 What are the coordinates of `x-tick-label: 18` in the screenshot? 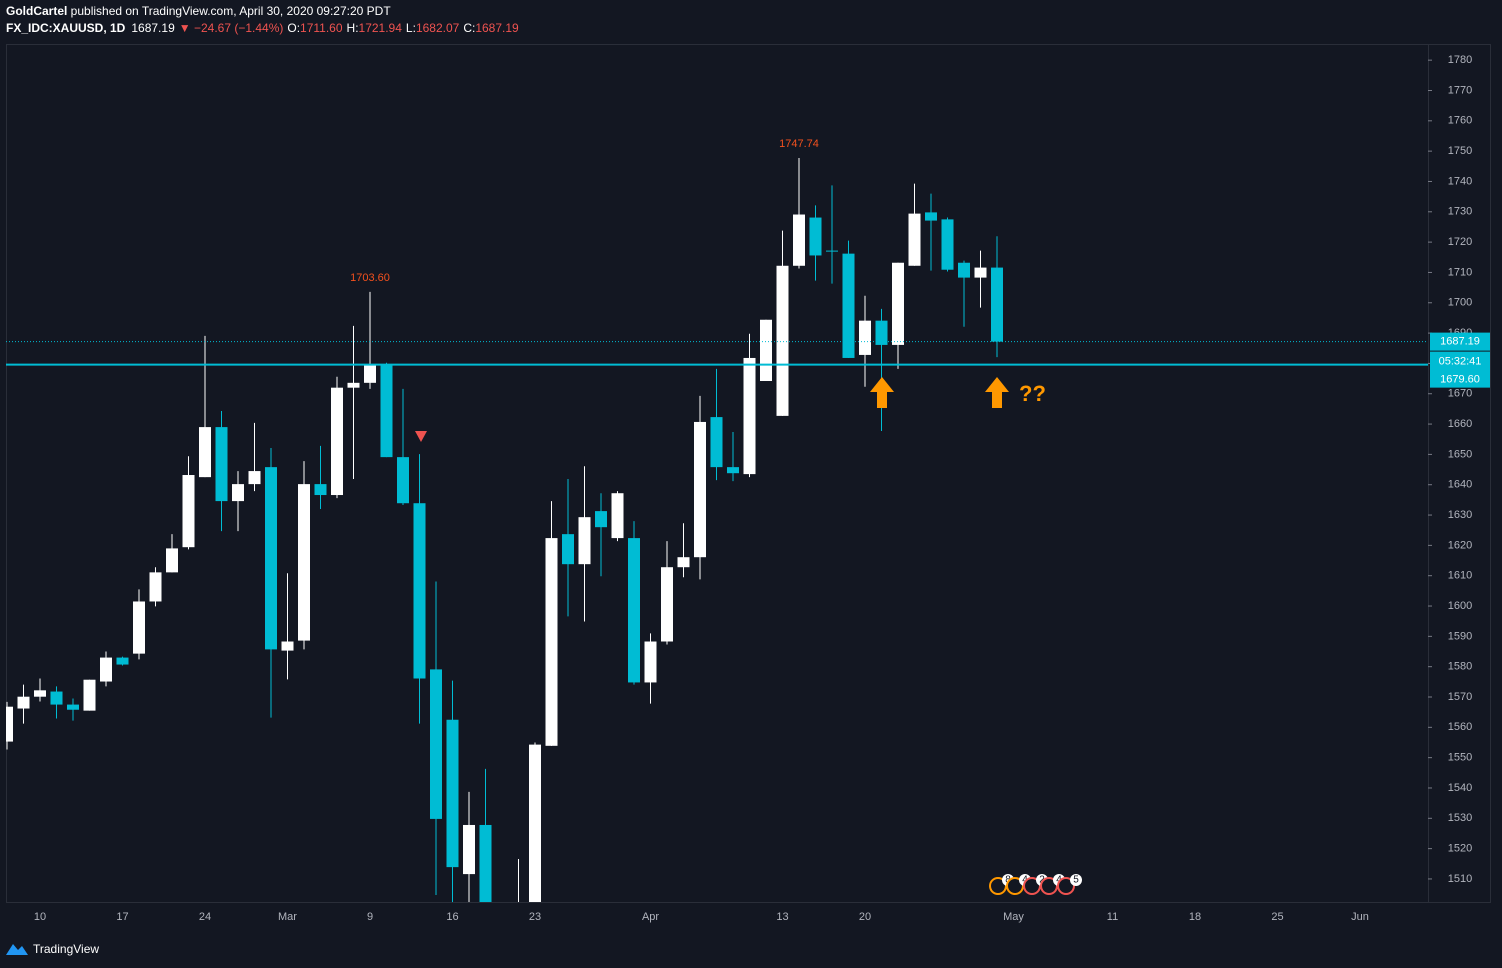 It's located at (1195, 917).